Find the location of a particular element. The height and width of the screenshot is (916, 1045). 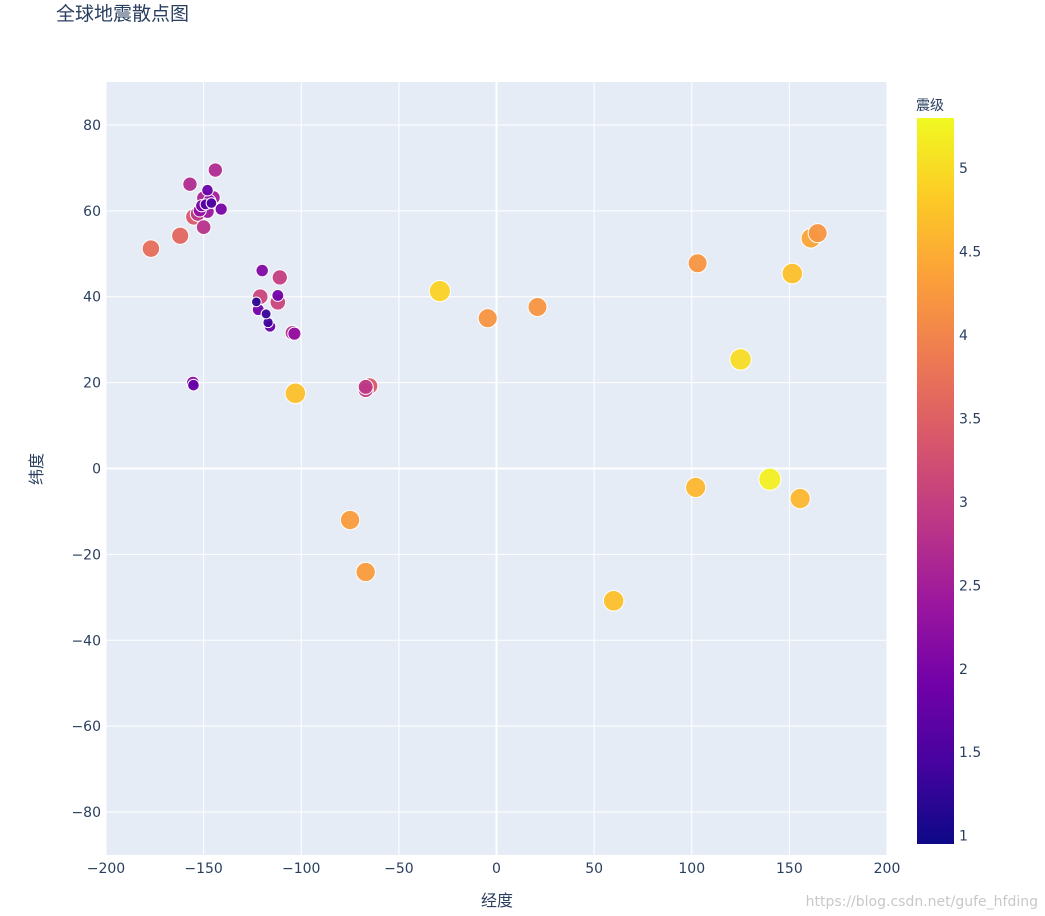

colorbar is located at coordinates (935, 481).